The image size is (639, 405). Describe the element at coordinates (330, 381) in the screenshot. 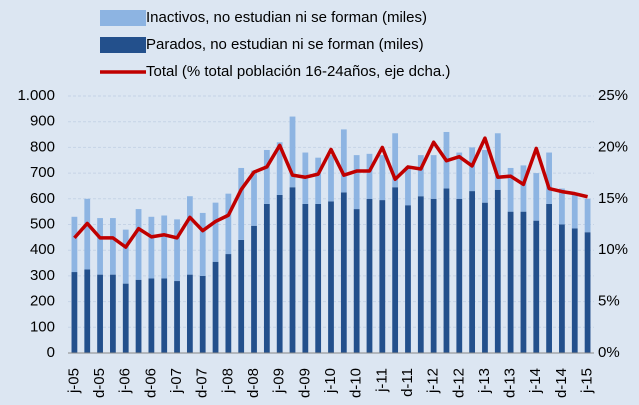

I see `x-tick-label: j-10` at that location.